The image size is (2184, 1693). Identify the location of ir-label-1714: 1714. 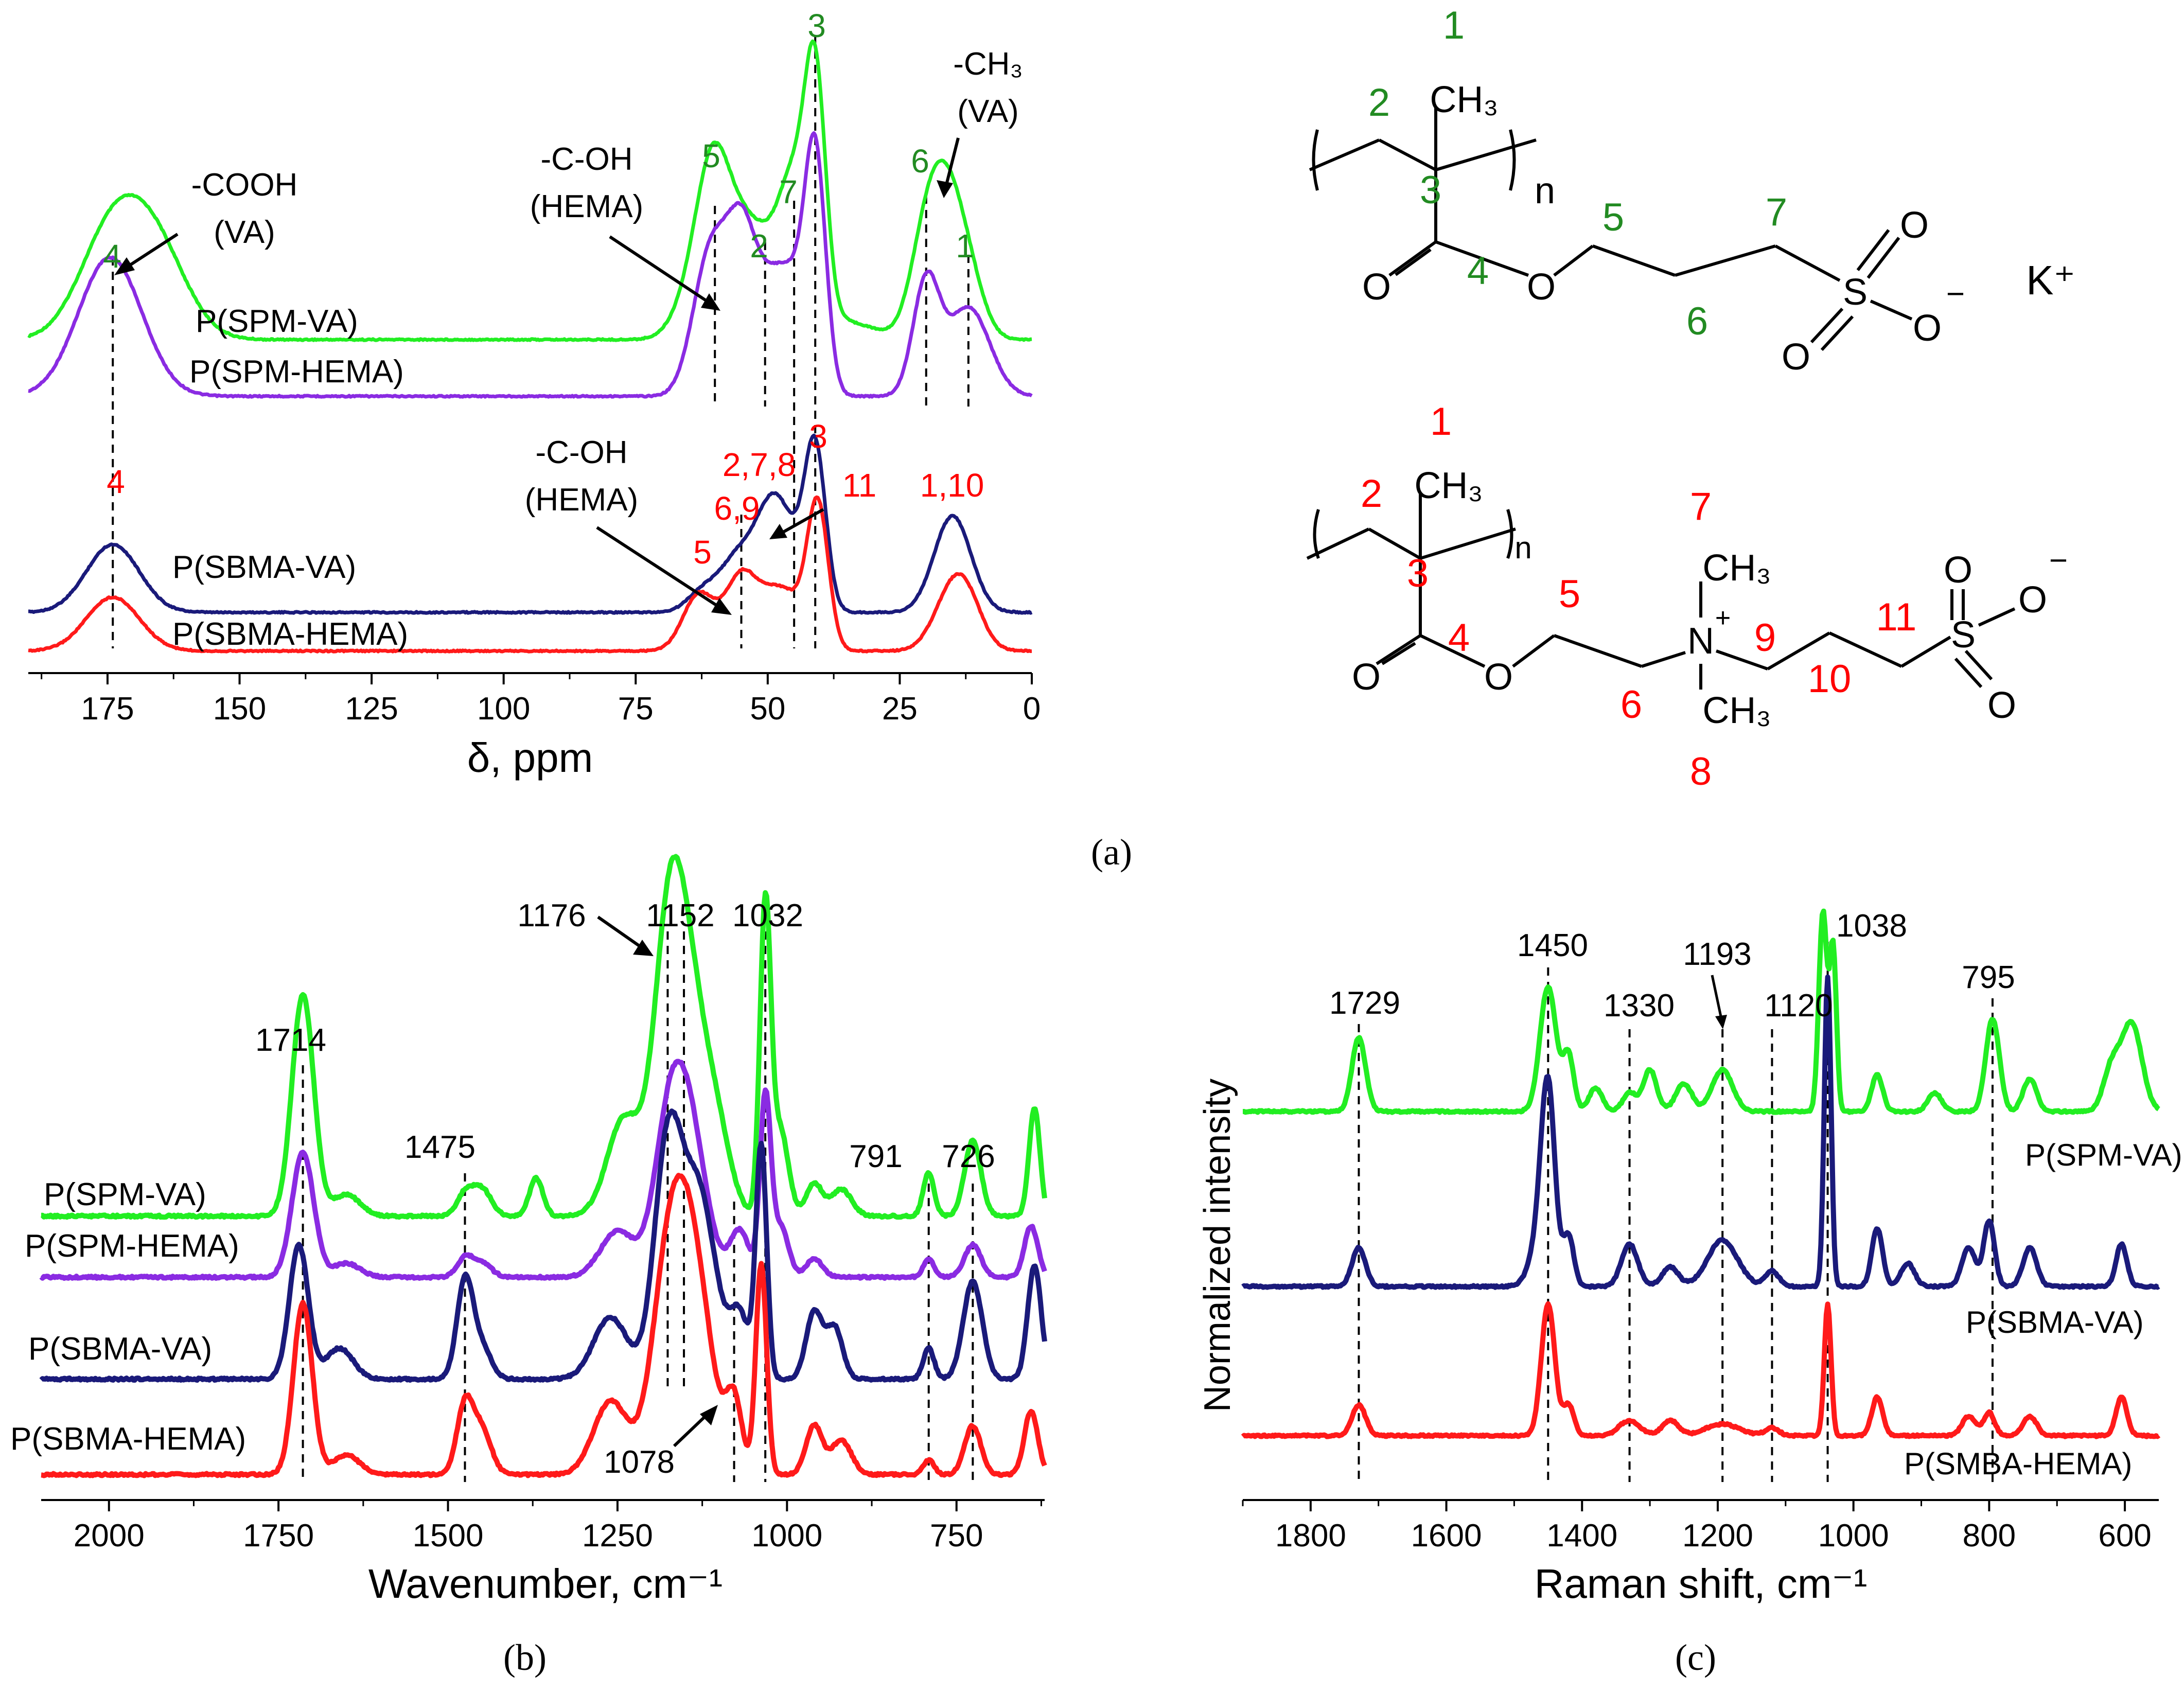
(290, 1040).